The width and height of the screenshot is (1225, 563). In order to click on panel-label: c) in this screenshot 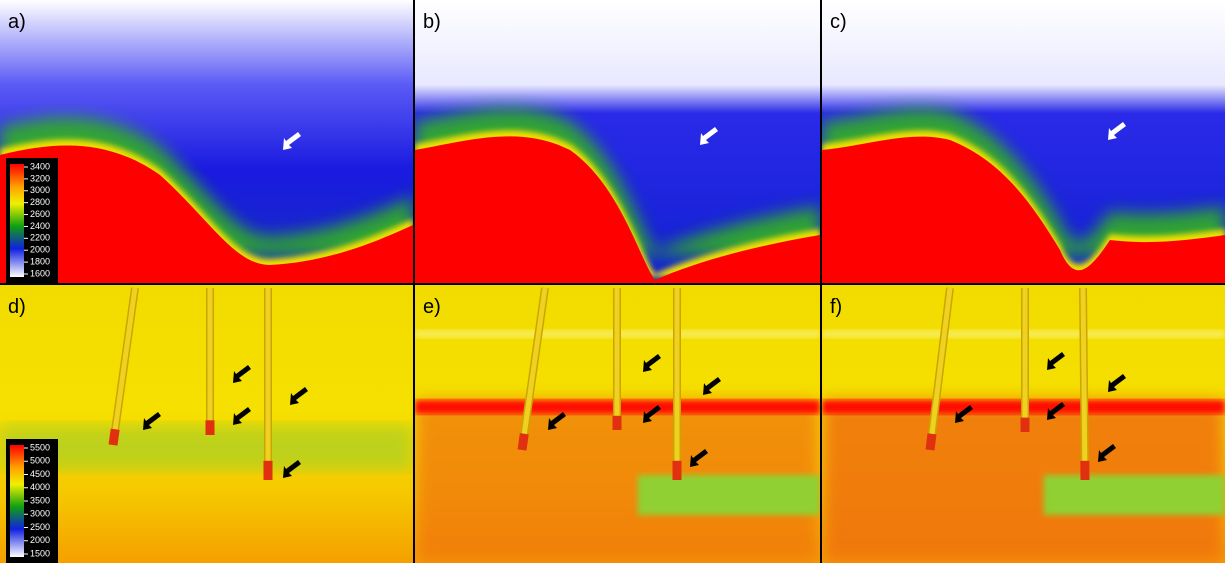, I will do `click(838, 22)`.